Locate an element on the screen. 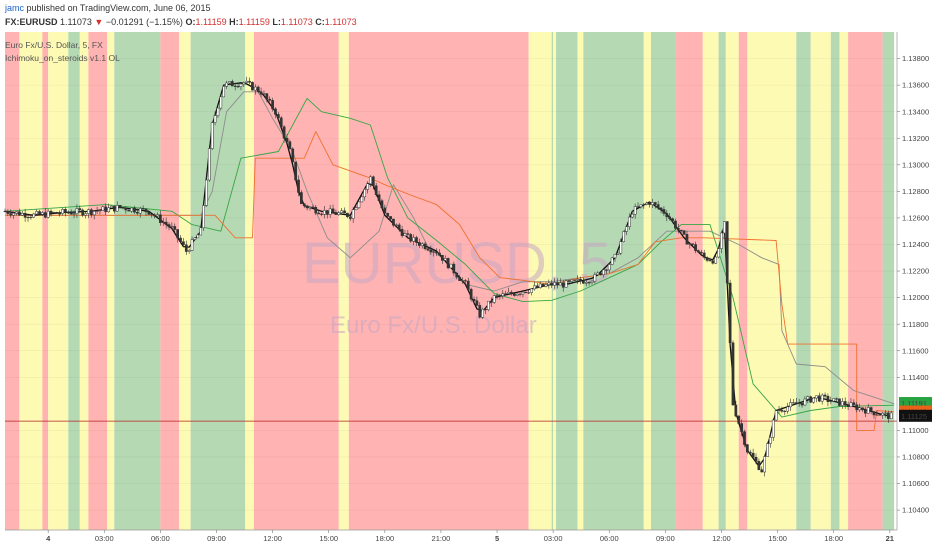 Image resolution: width=932 pixels, height=550 pixels. y-tick-label: 1.10800 is located at coordinates (915, 457).